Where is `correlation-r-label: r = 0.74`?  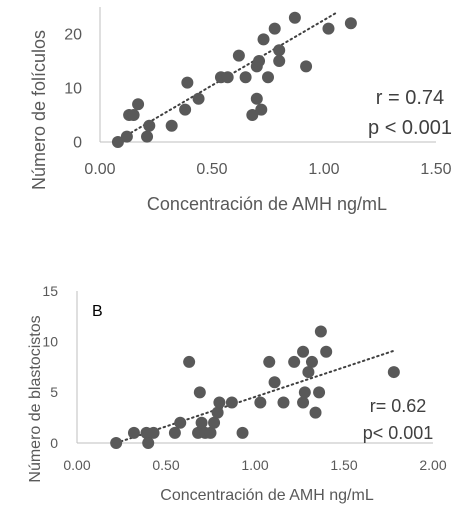 correlation-r-label: r = 0.74 is located at coordinates (410, 98).